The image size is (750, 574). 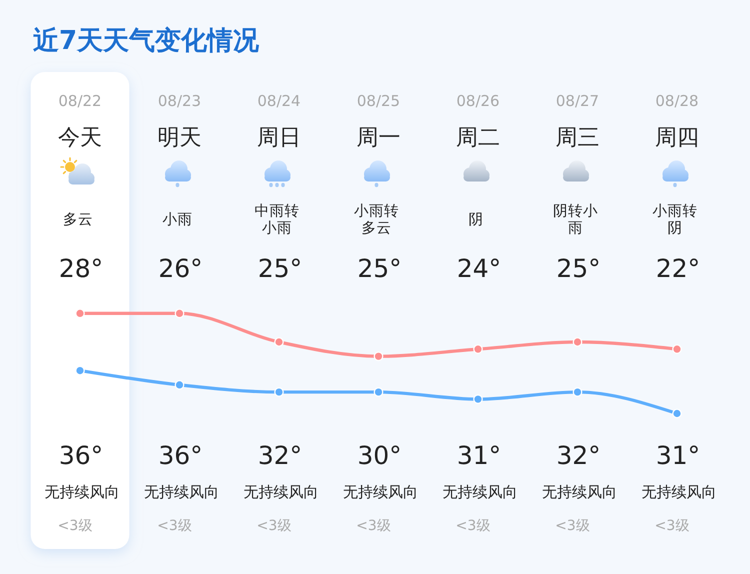 What do you see at coordinates (478, 137) in the screenshot?
I see `text: 周二` at bounding box center [478, 137].